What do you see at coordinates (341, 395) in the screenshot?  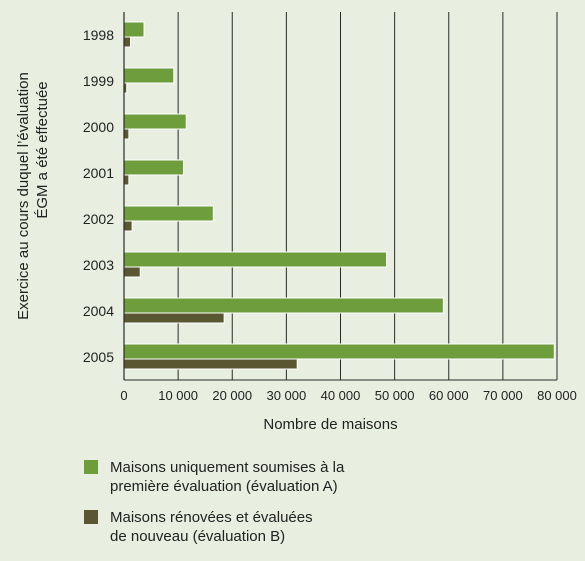 I see `x-tick-label: 40 000` at bounding box center [341, 395].